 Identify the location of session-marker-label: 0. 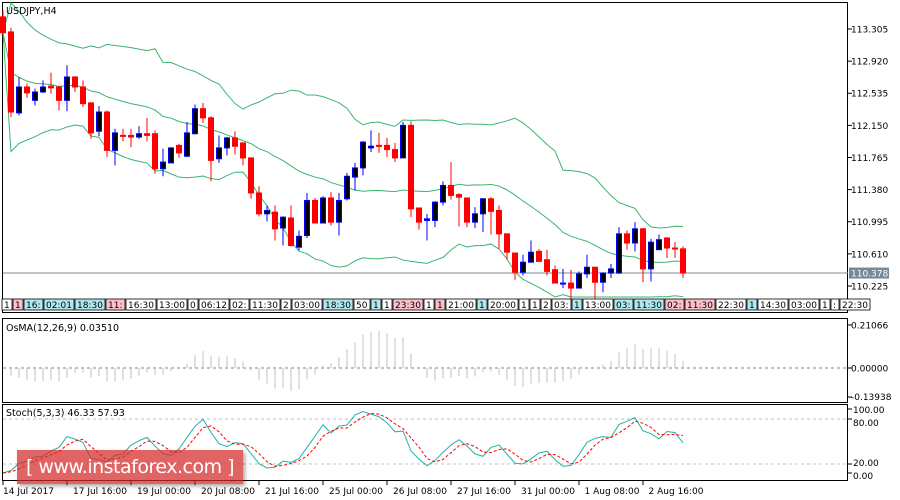
(193, 306).